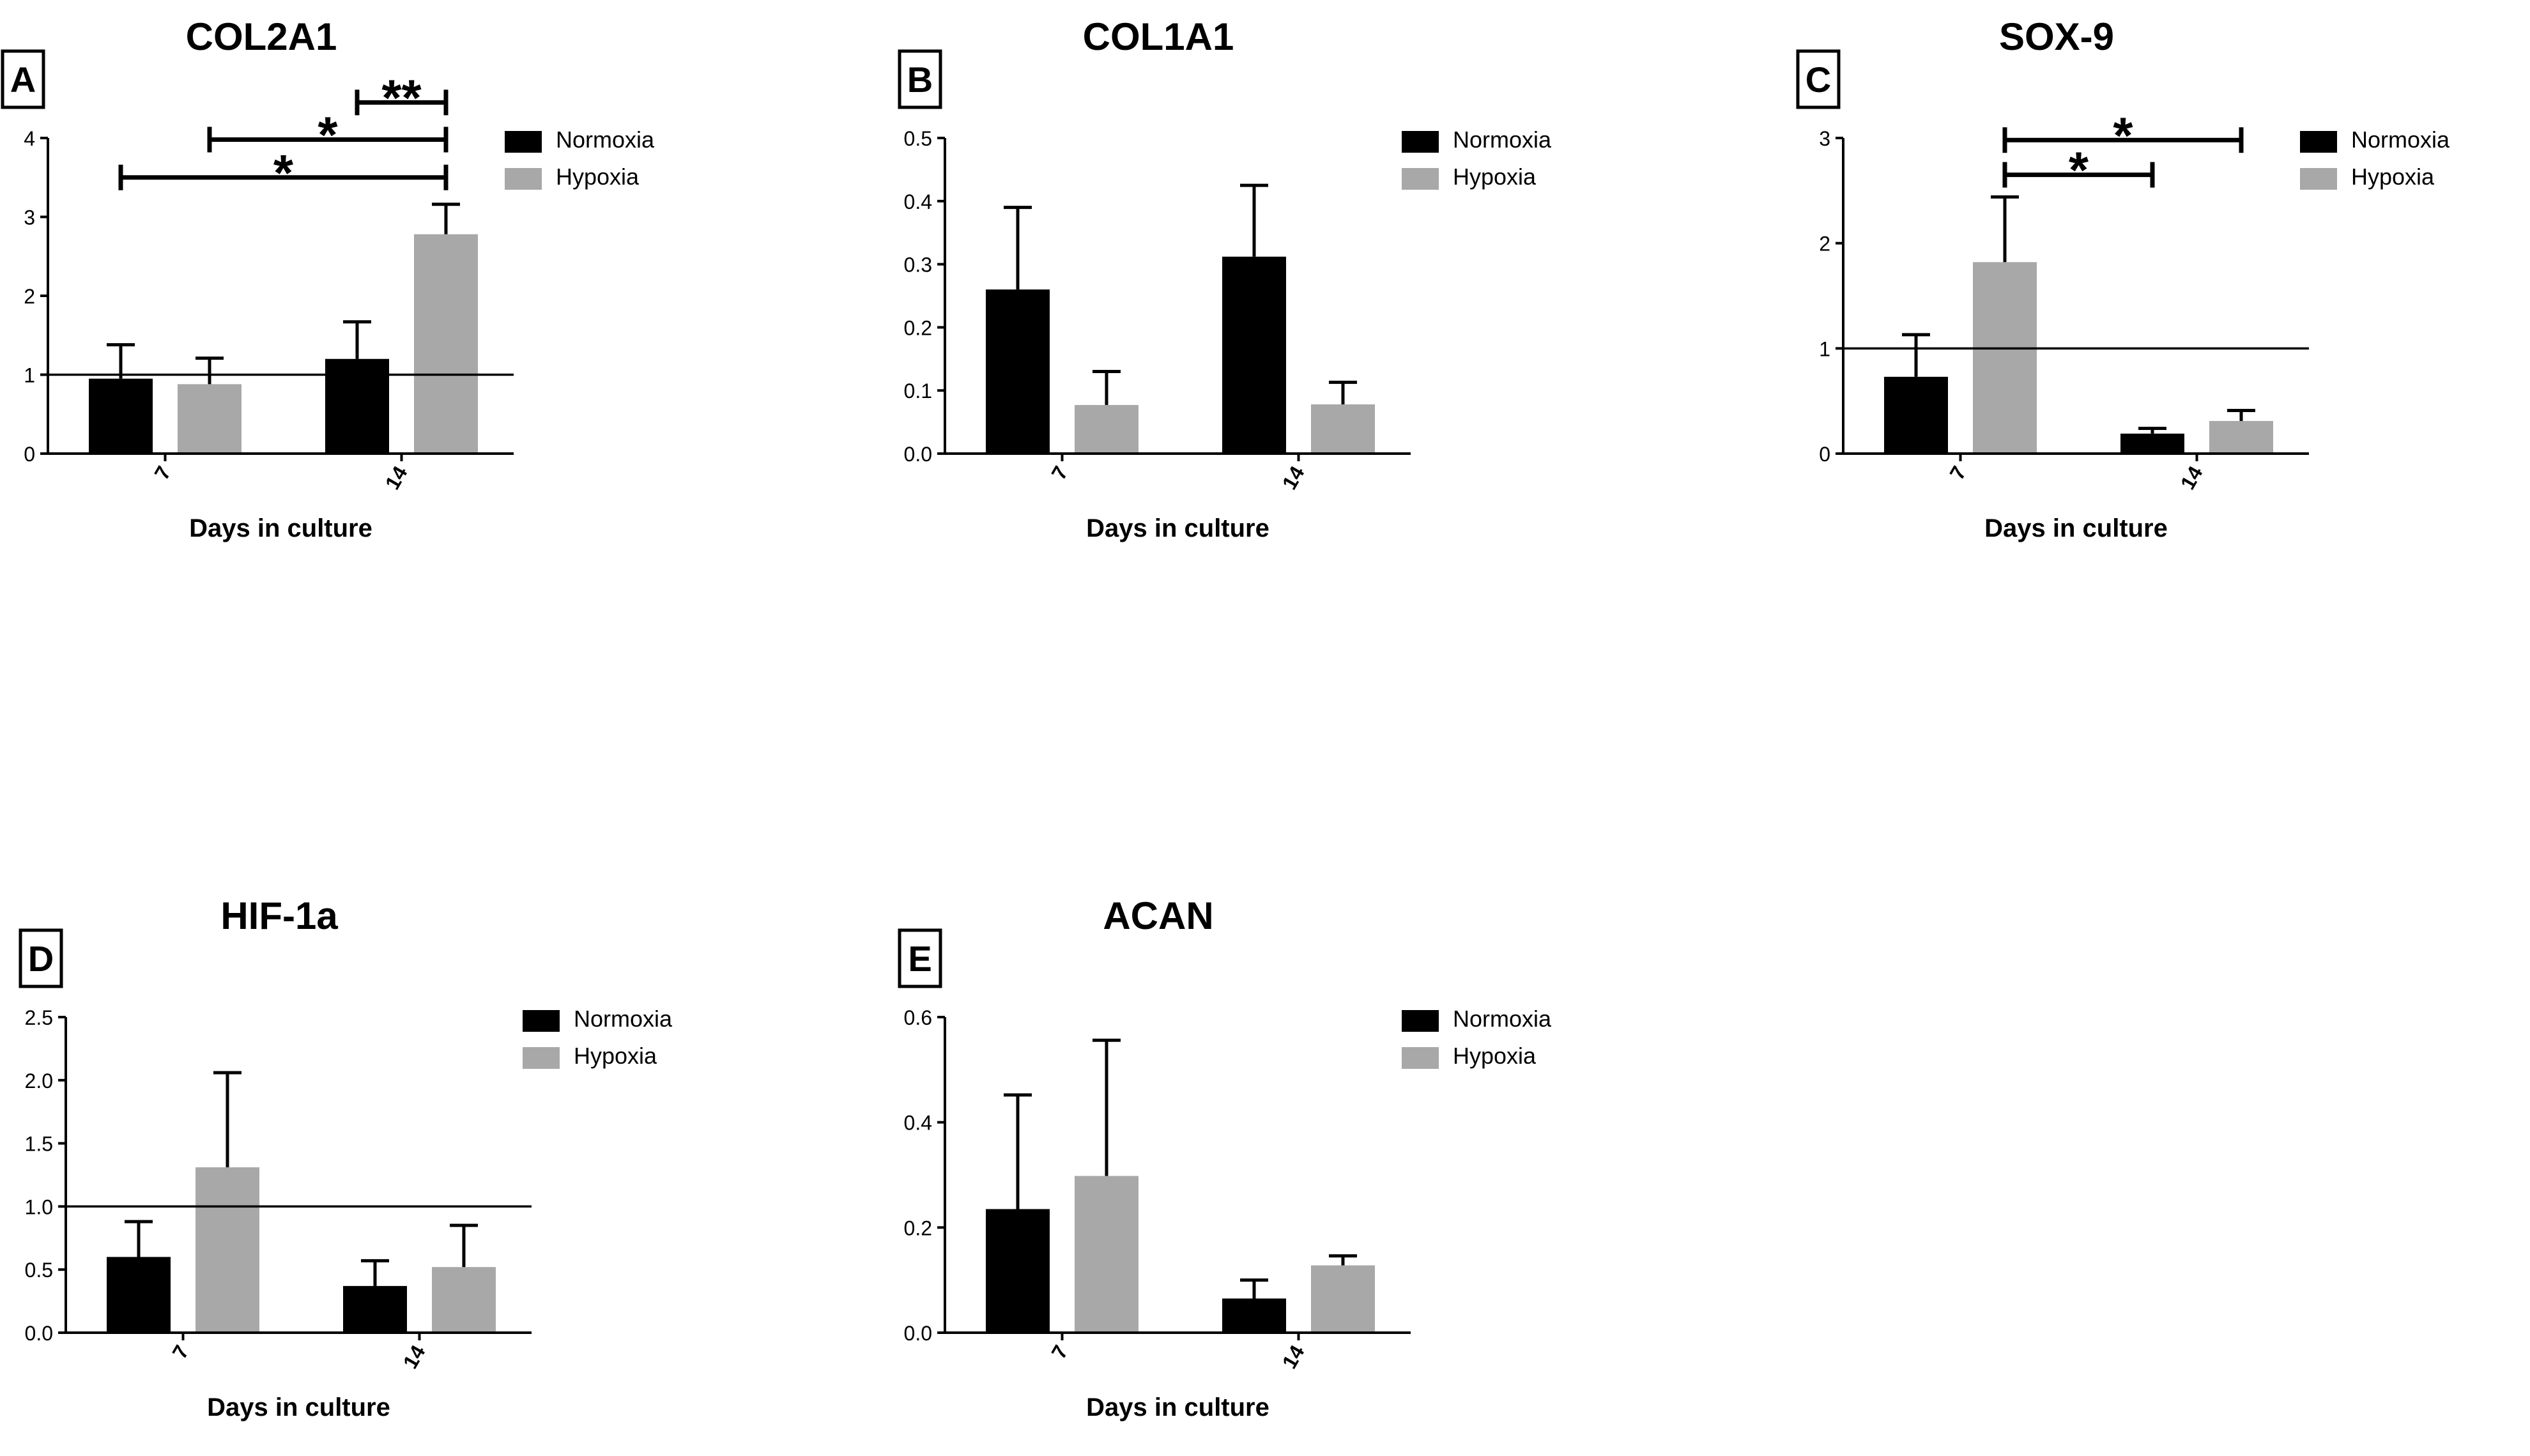  What do you see at coordinates (39, 1144) in the screenshot?
I see `y-tick-label: 1.5` at bounding box center [39, 1144].